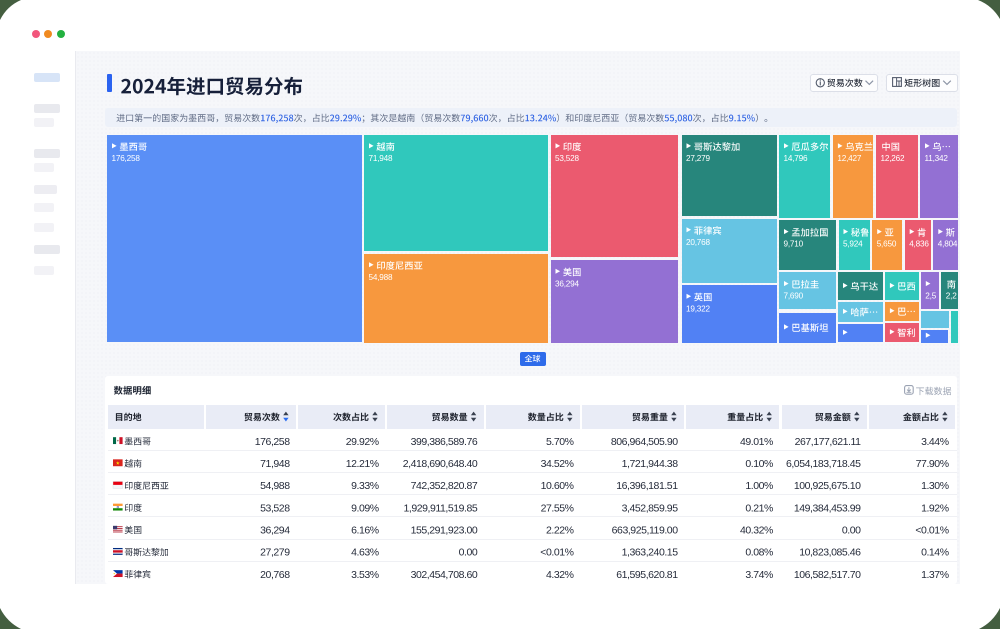 The height and width of the screenshot is (629, 1000). Describe the element at coordinates (365, 553) in the screenshot. I see `svg-text: 4.63%` at that location.